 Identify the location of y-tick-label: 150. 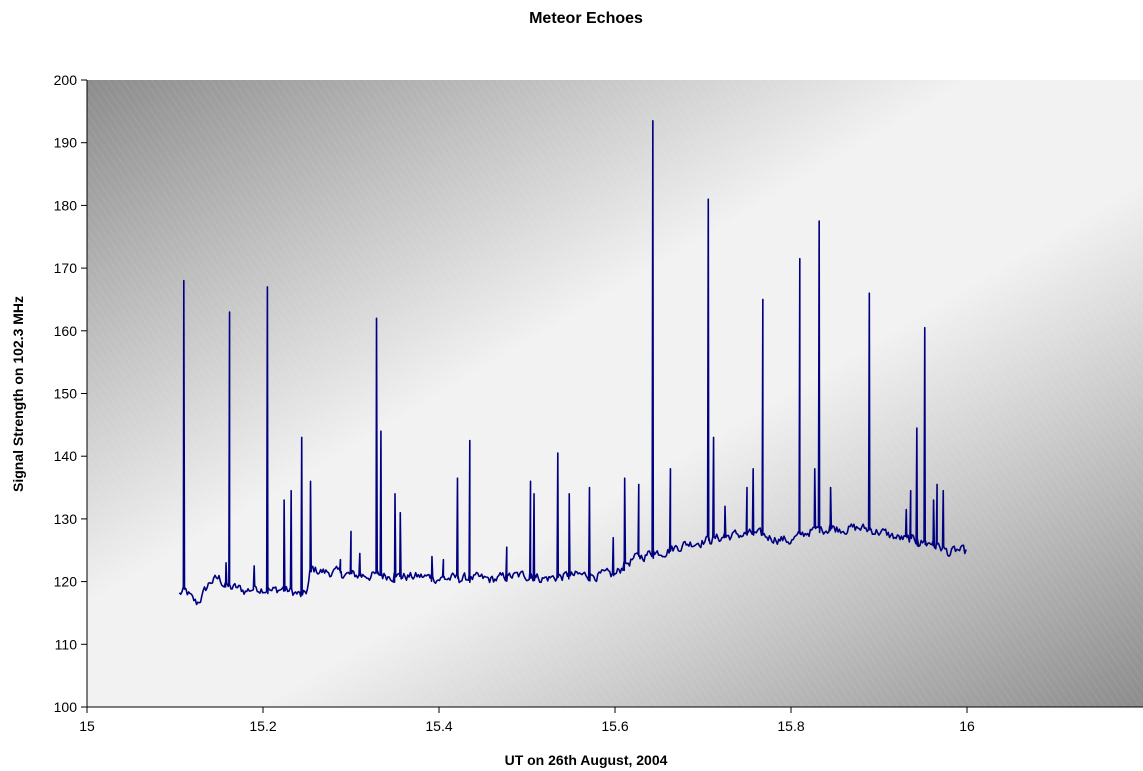
(66, 394).